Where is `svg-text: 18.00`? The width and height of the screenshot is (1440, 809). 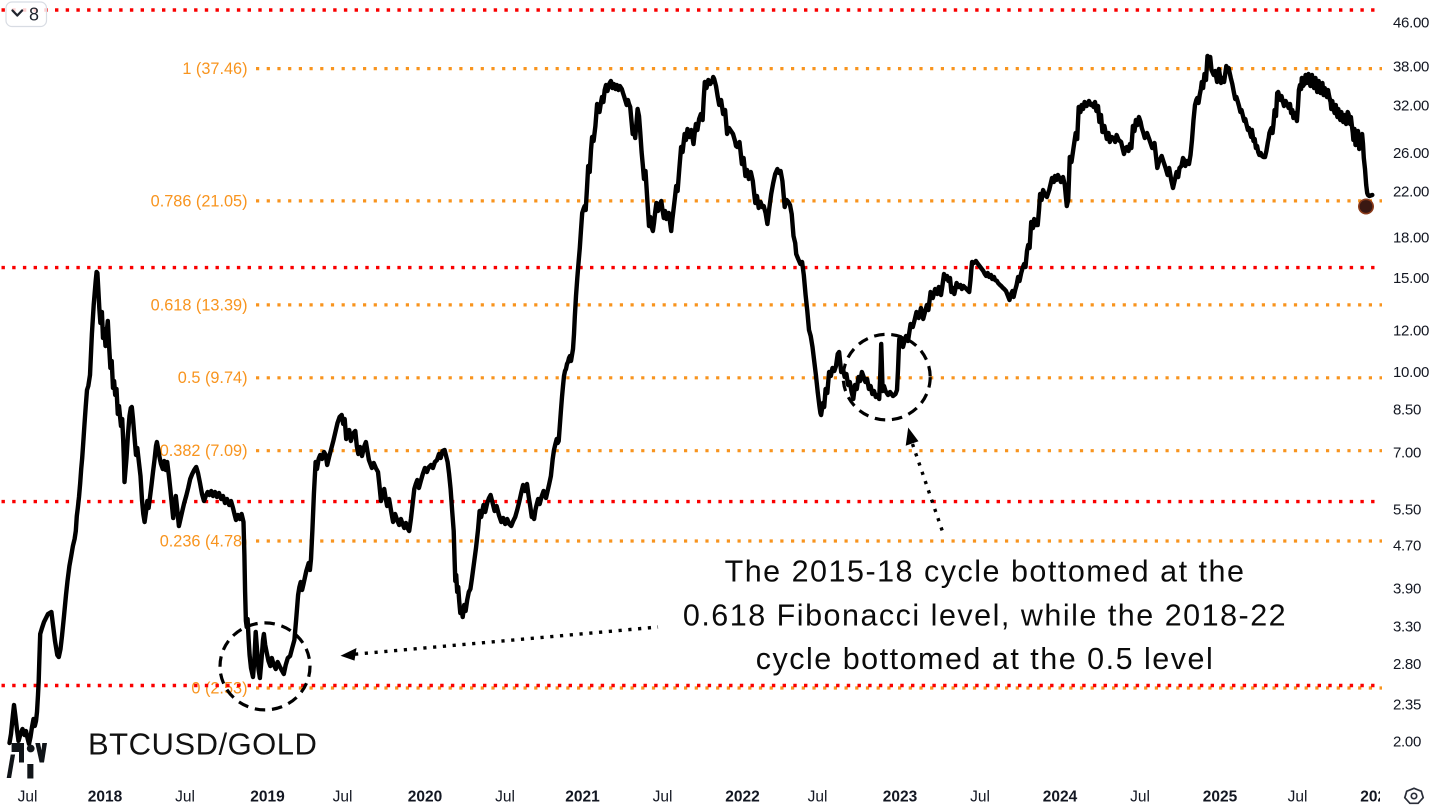 svg-text: 18.00 is located at coordinates (1411, 237).